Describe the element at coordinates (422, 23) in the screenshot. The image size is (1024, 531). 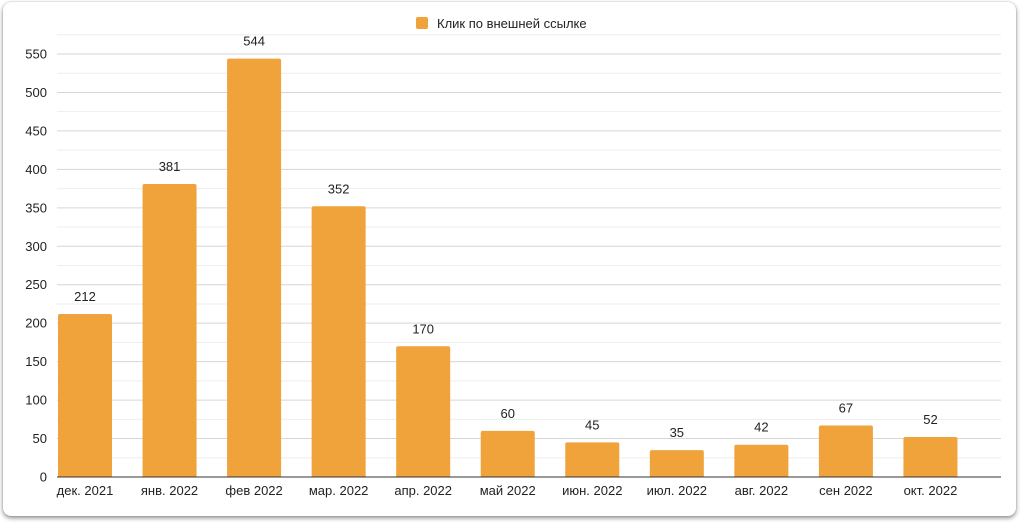
I see `legend-swatch` at that location.